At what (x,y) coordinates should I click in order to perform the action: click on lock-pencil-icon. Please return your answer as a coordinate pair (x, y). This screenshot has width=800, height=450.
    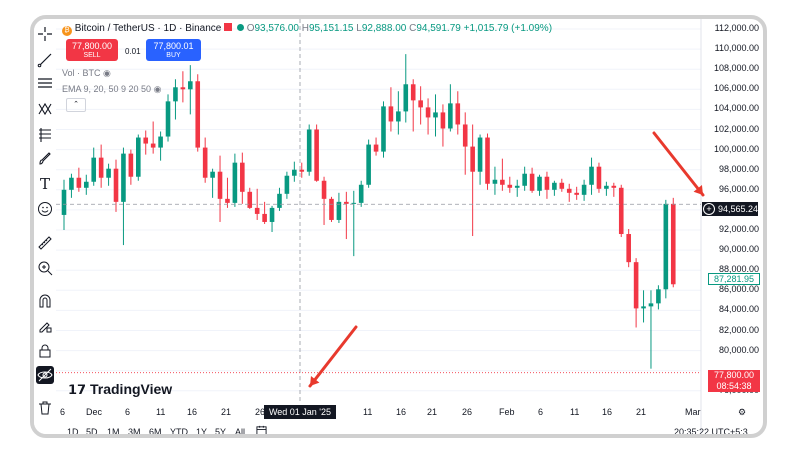
    Looking at the image, I should click on (45, 326).